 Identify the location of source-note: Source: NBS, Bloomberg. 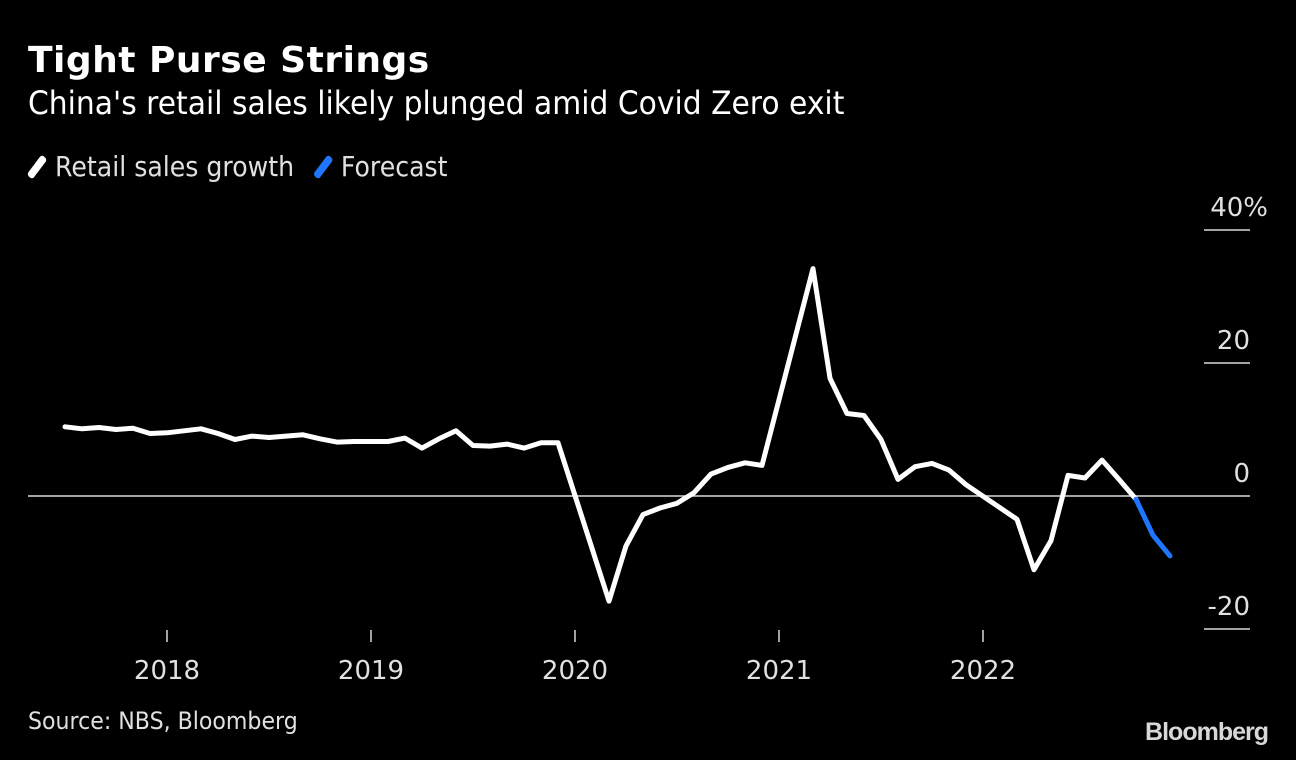
(163, 721).